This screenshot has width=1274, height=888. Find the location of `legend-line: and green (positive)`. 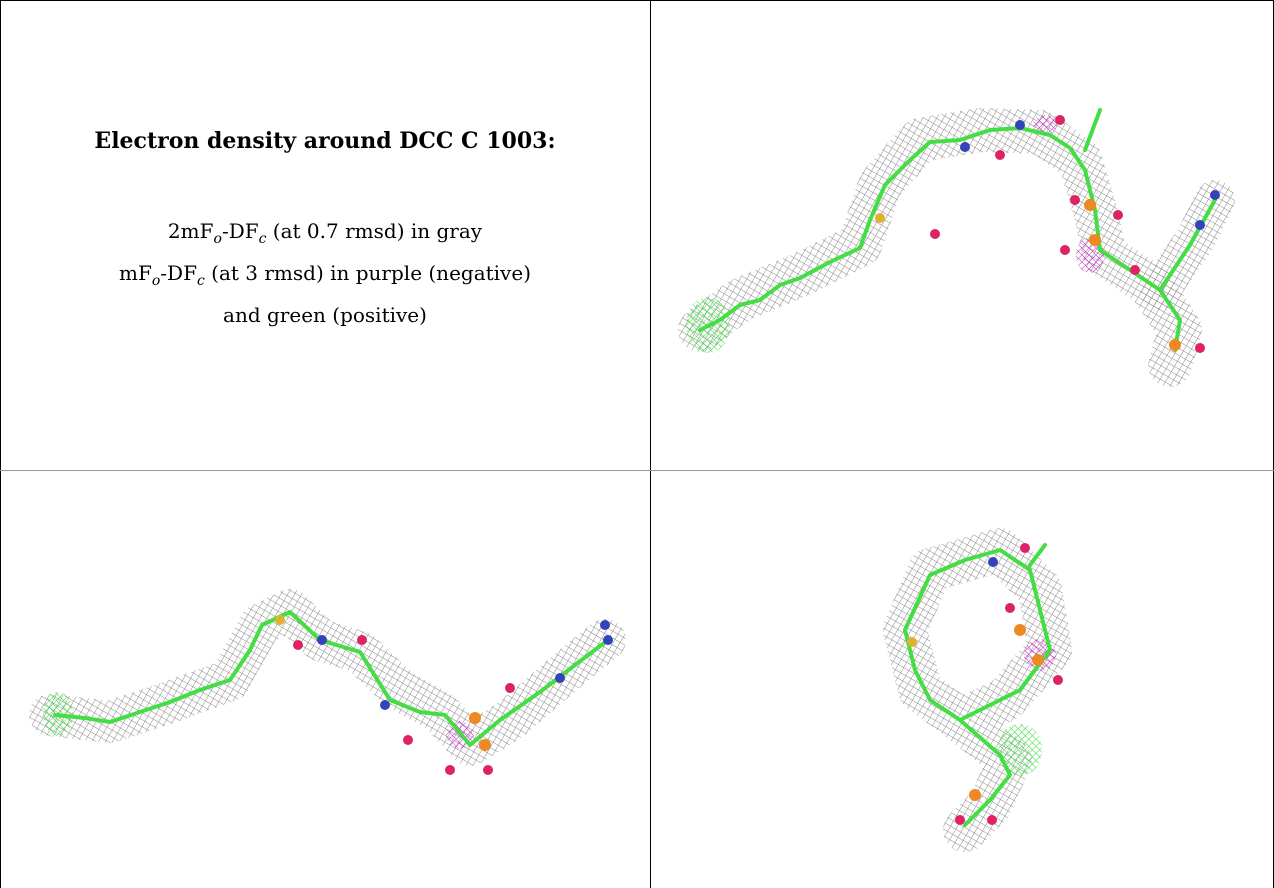

legend-line: and green (positive) is located at coordinates (325, 315).